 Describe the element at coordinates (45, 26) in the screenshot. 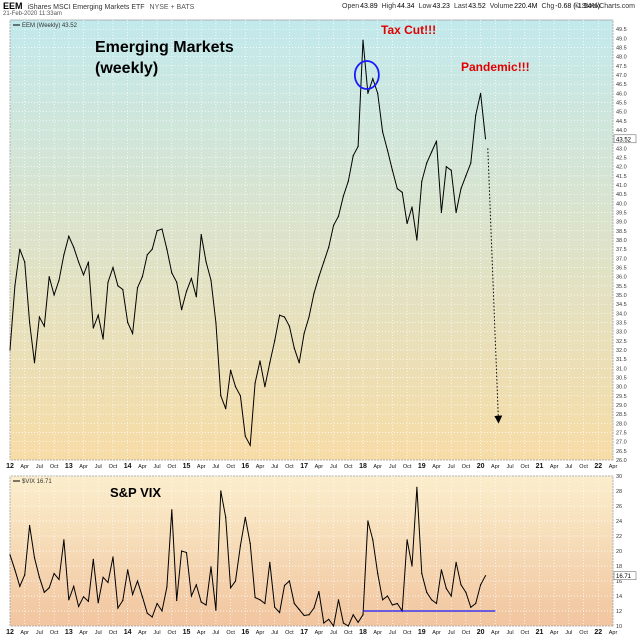

I see `eem-legend: EEM (Weekly) 43.52` at that location.